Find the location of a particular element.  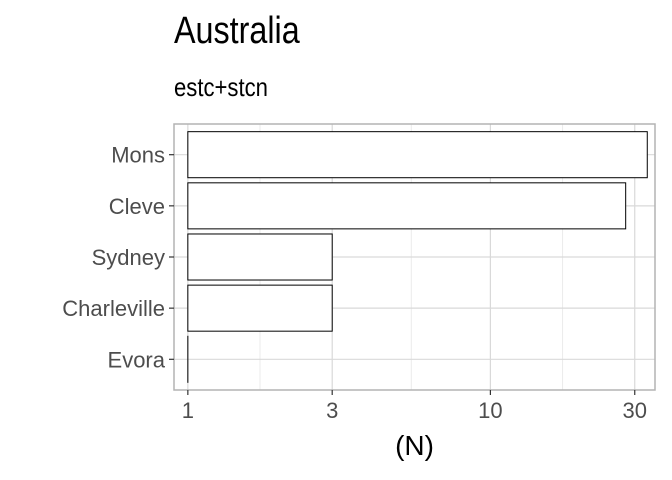

x-tick-label: 1 is located at coordinates (188, 410).